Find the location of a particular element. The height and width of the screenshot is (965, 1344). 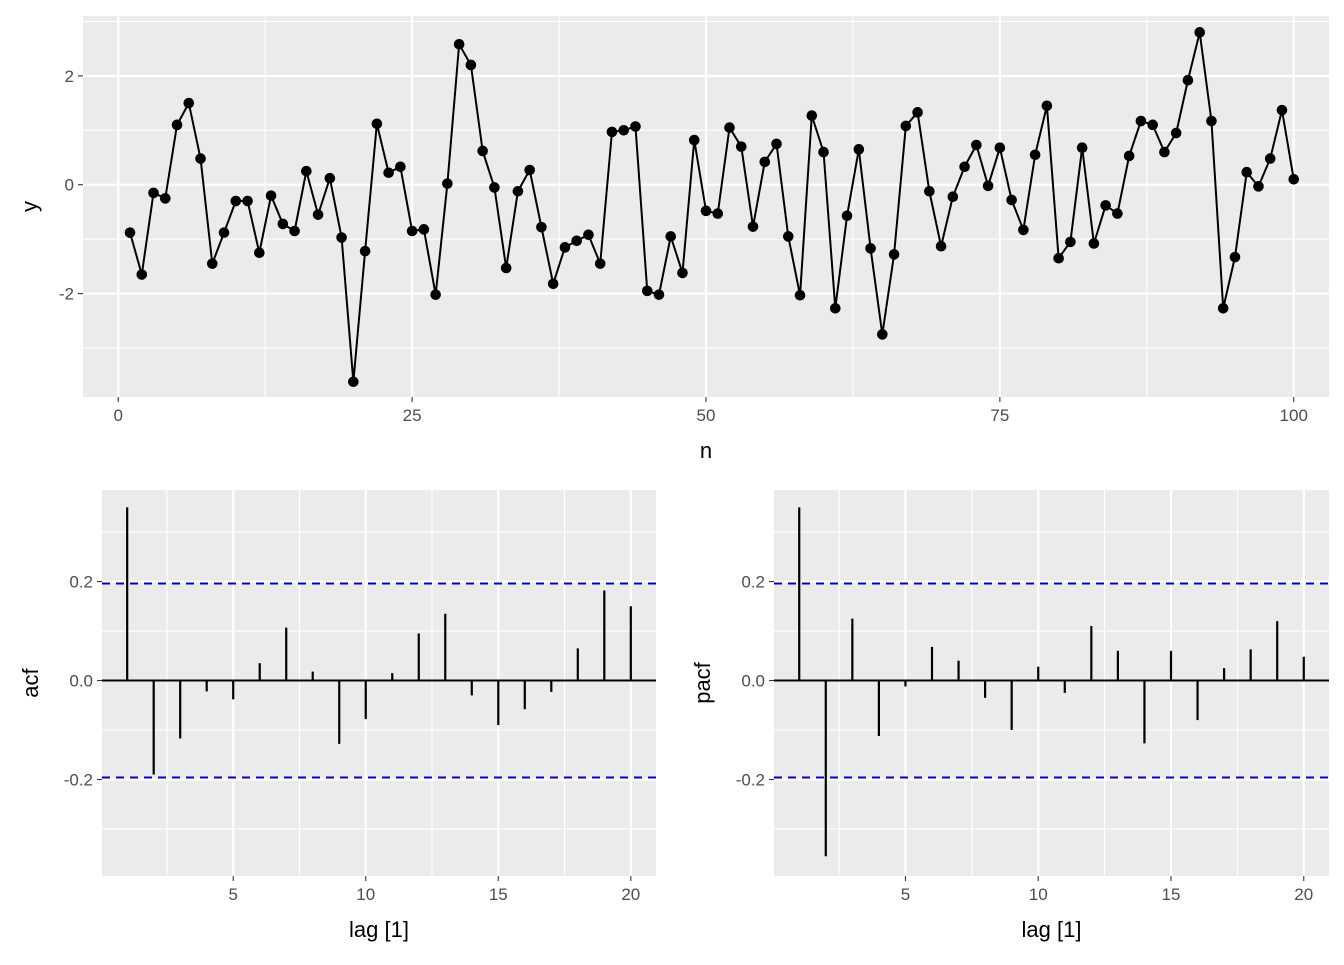

x-tick-label: 10 is located at coordinates (1038, 894).